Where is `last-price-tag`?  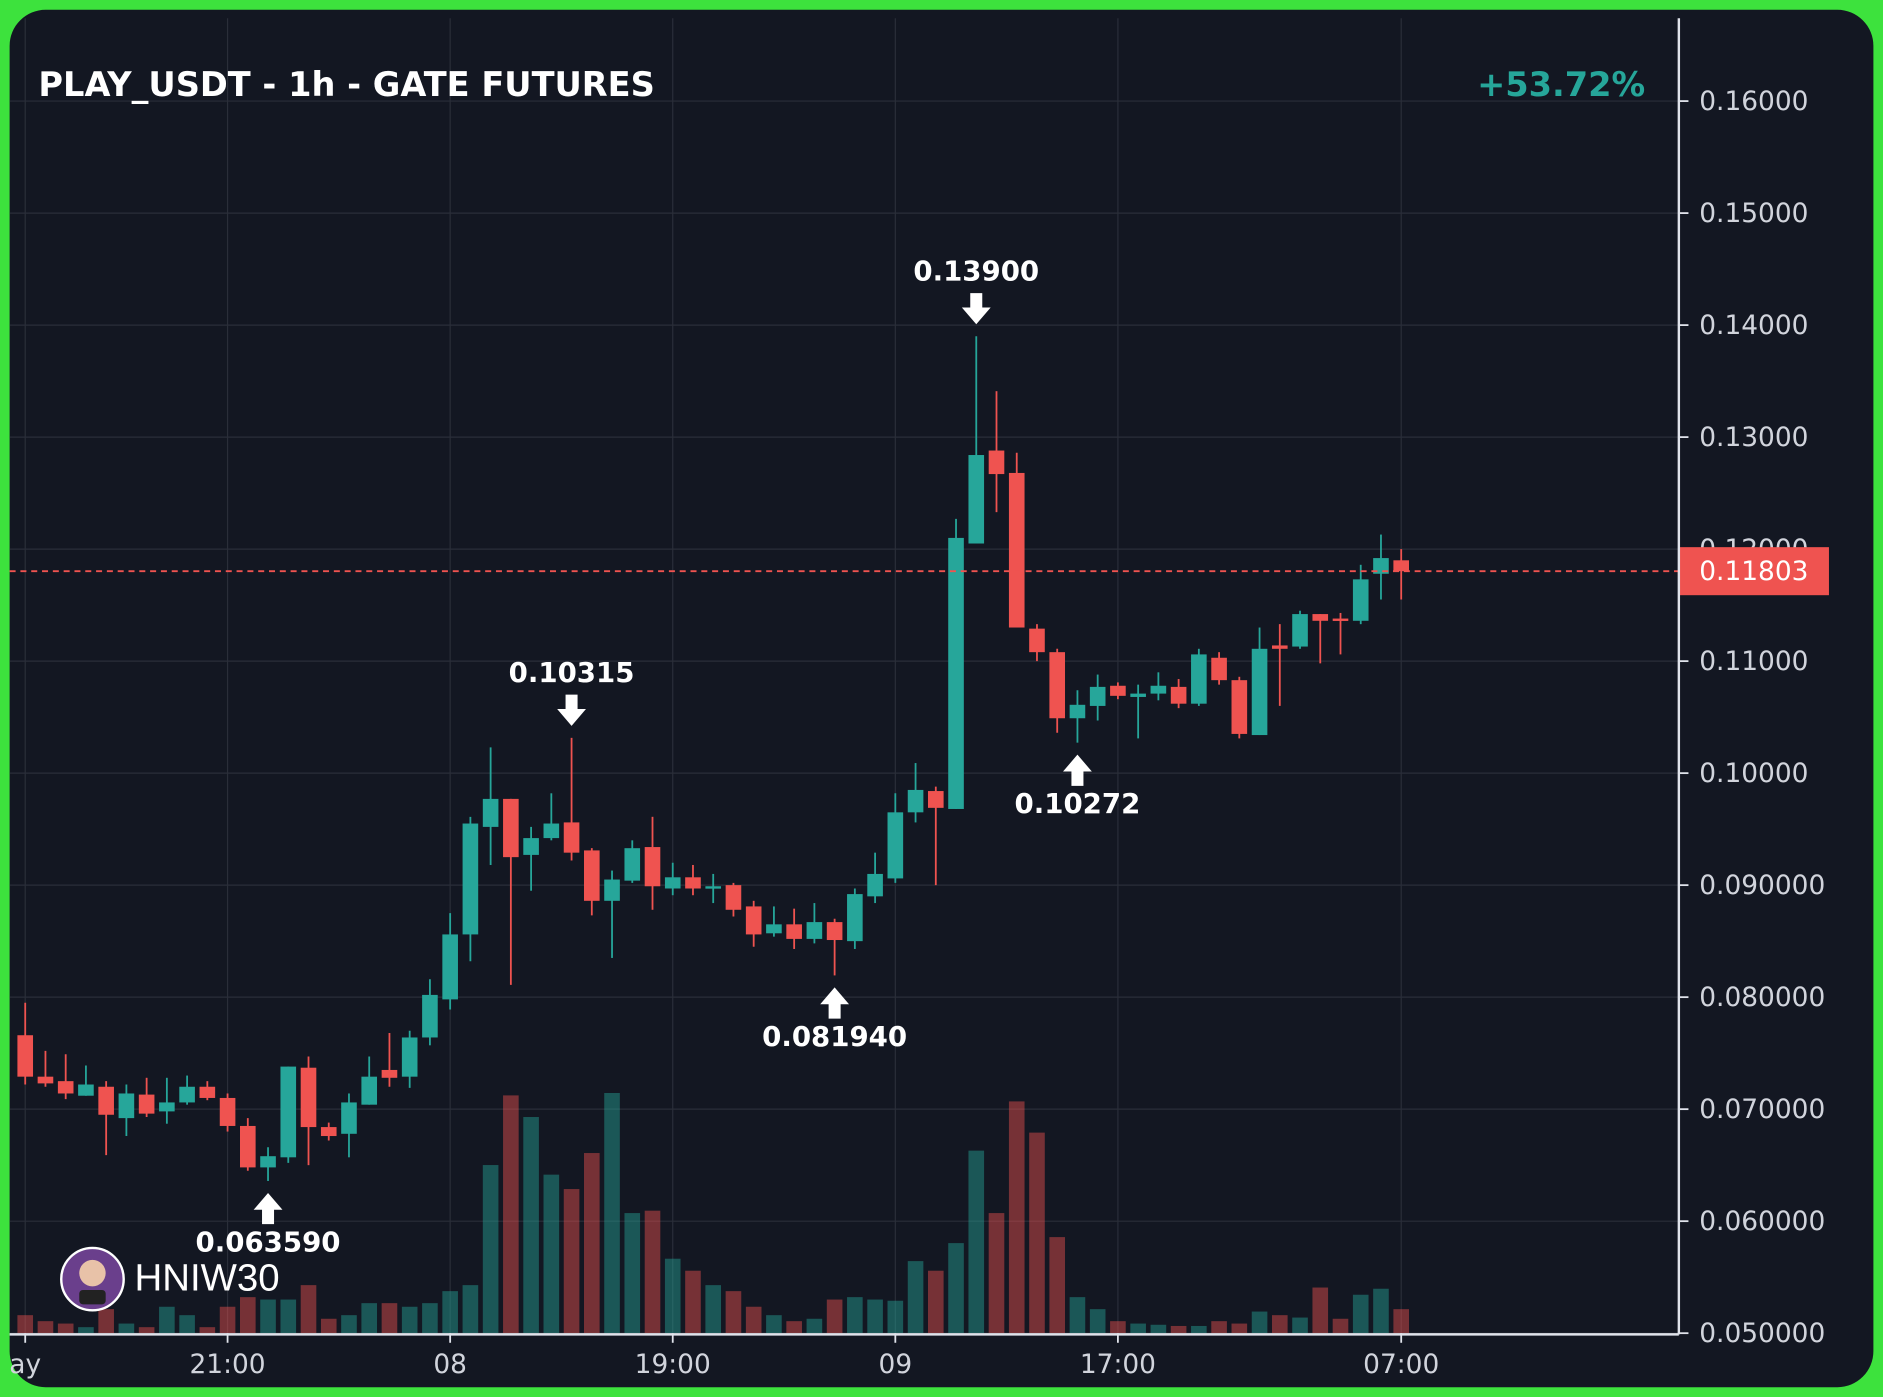 last-price-tag is located at coordinates (1753, 571).